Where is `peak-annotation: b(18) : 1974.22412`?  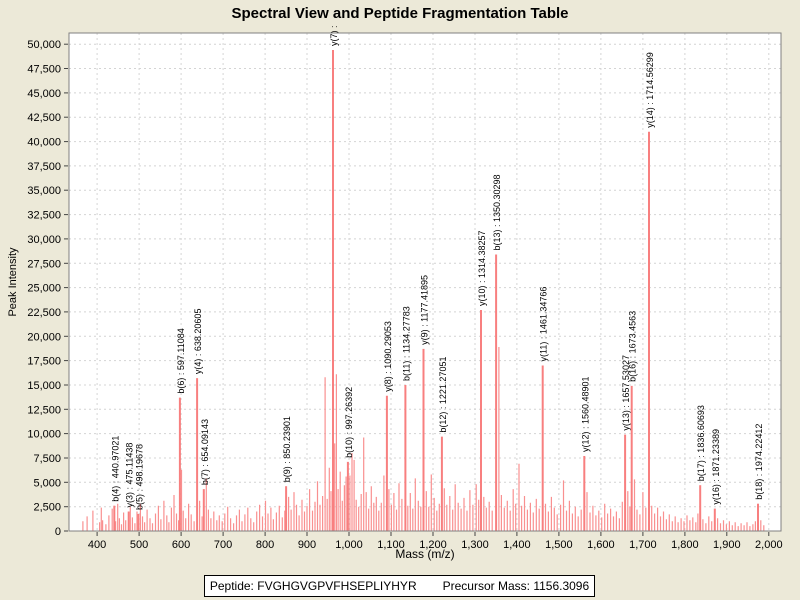 peak-annotation: b(18) : 1974.22412 is located at coordinates (759, 462).